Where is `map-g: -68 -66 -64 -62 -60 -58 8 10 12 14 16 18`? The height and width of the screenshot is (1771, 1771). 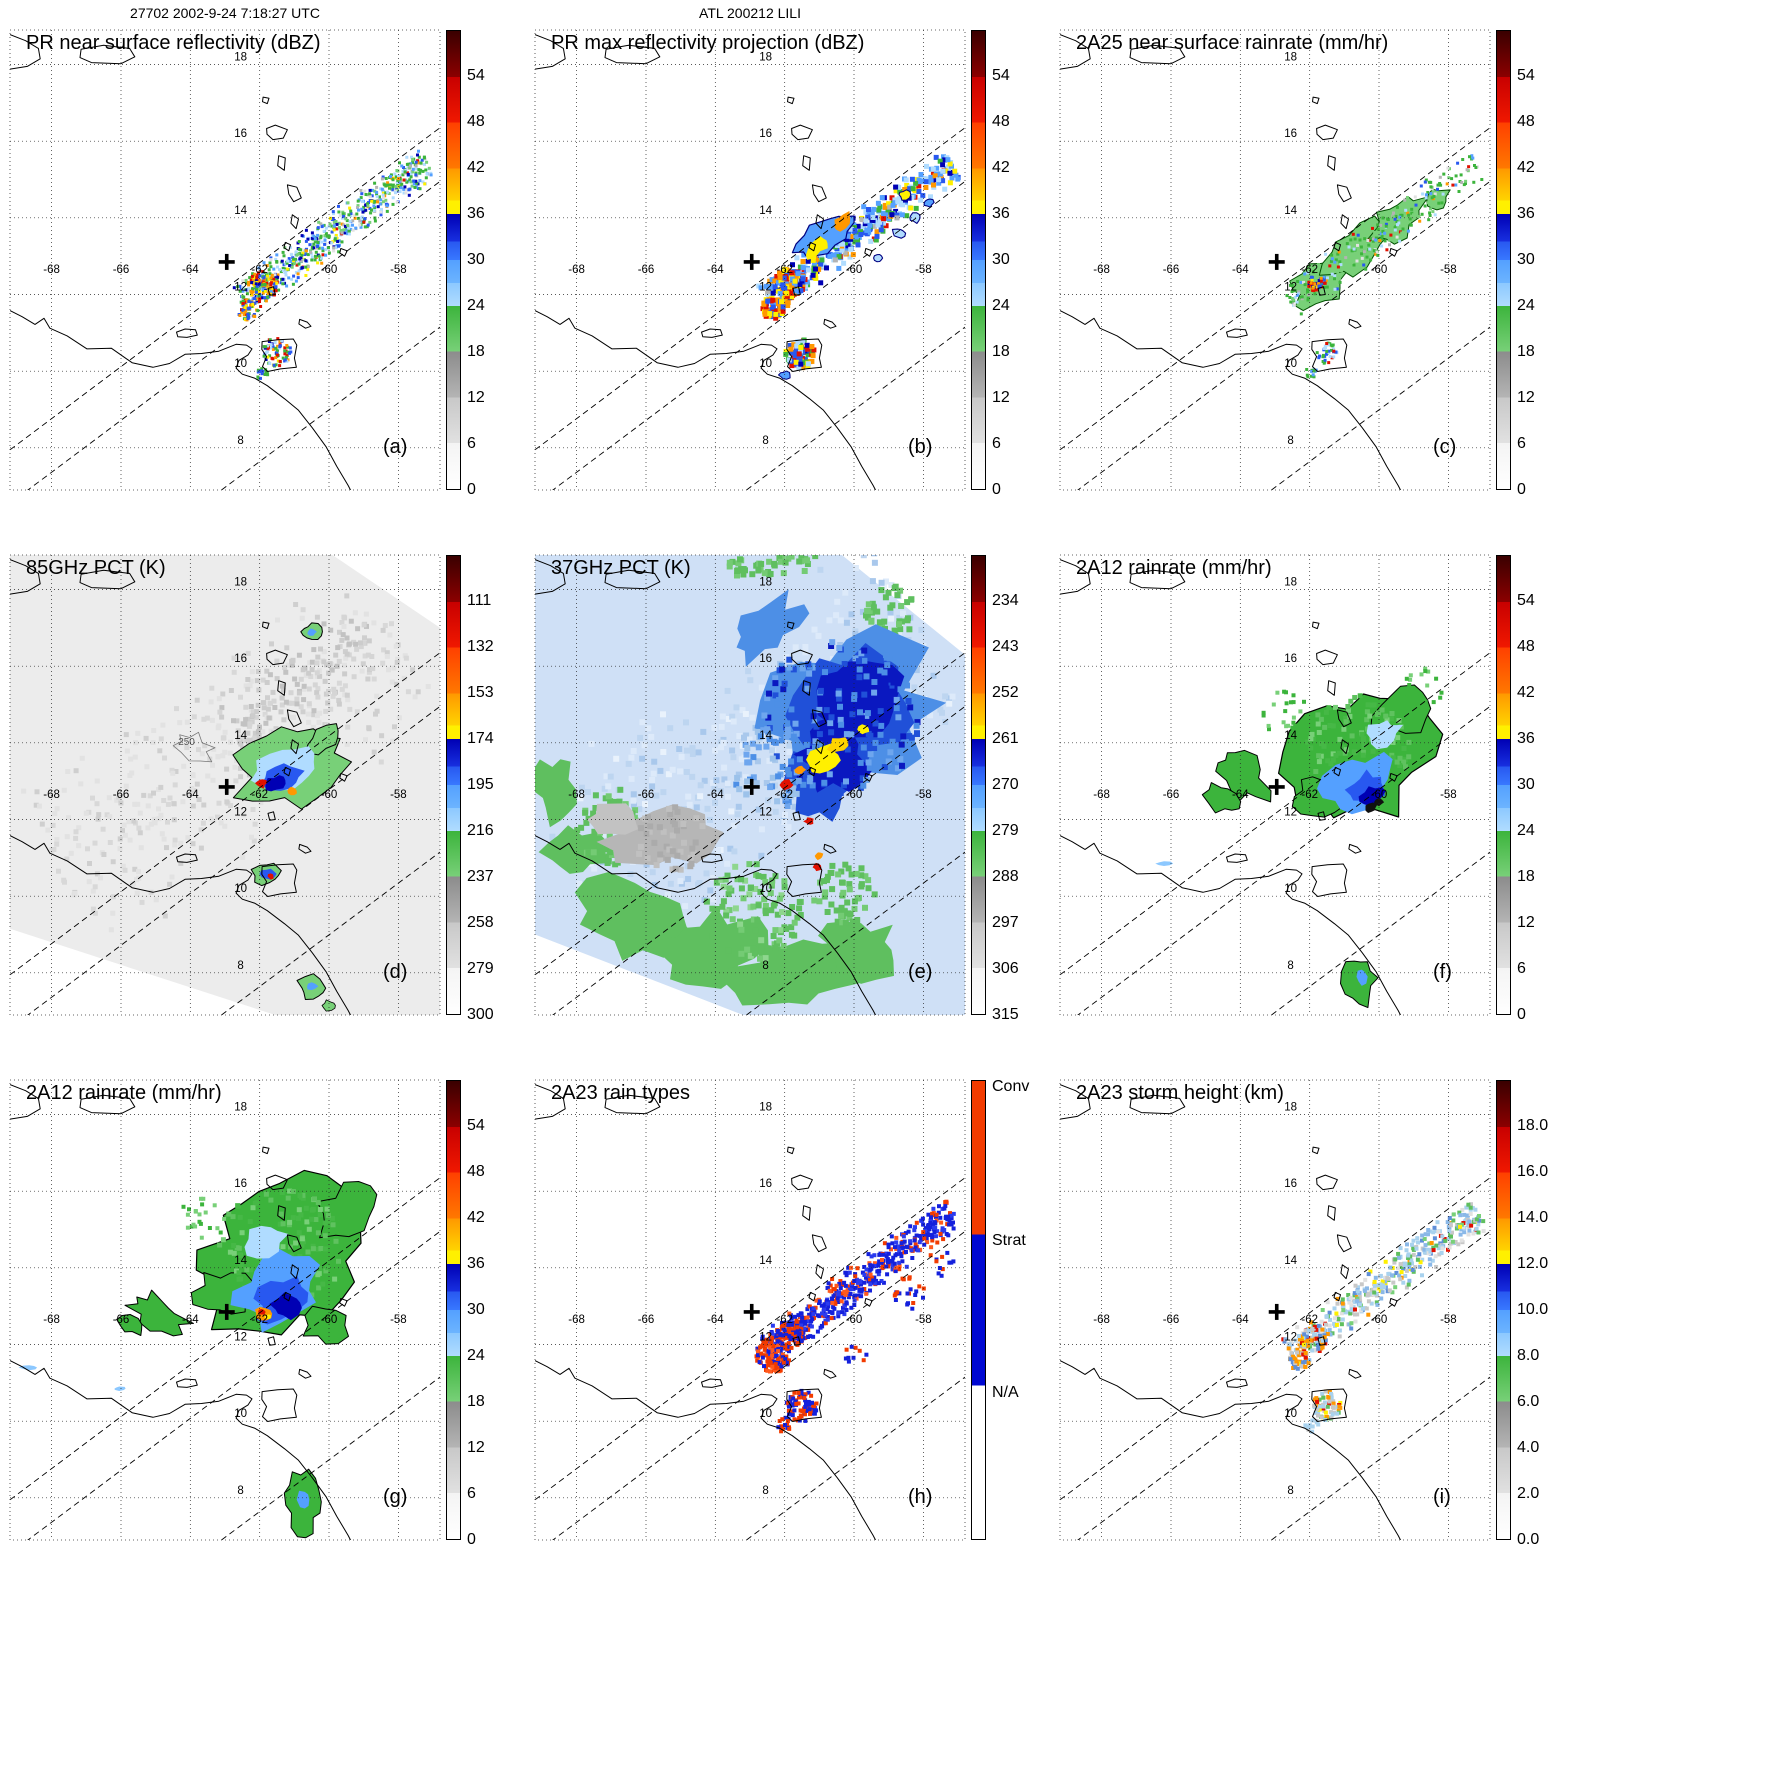 map-g: -68 -66 -64 -62 -60 -58 8 10 12 14 16 18 is located at coordinates (225, 1310).